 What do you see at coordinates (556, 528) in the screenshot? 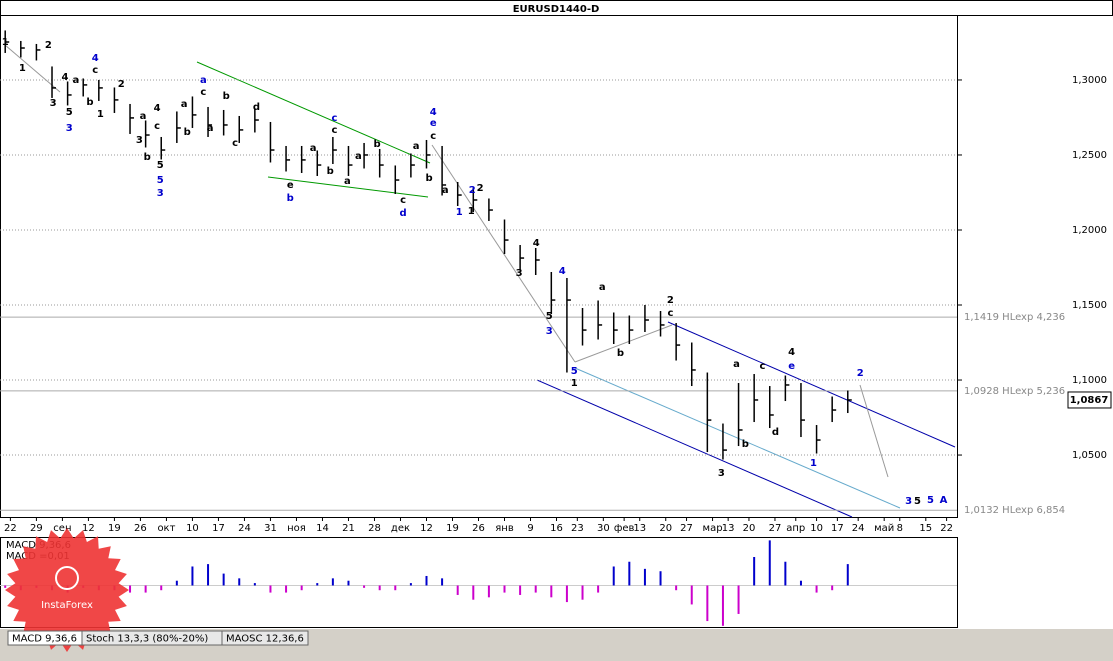
I see `x-tick-label: 16` at bounding box center [556, 528].